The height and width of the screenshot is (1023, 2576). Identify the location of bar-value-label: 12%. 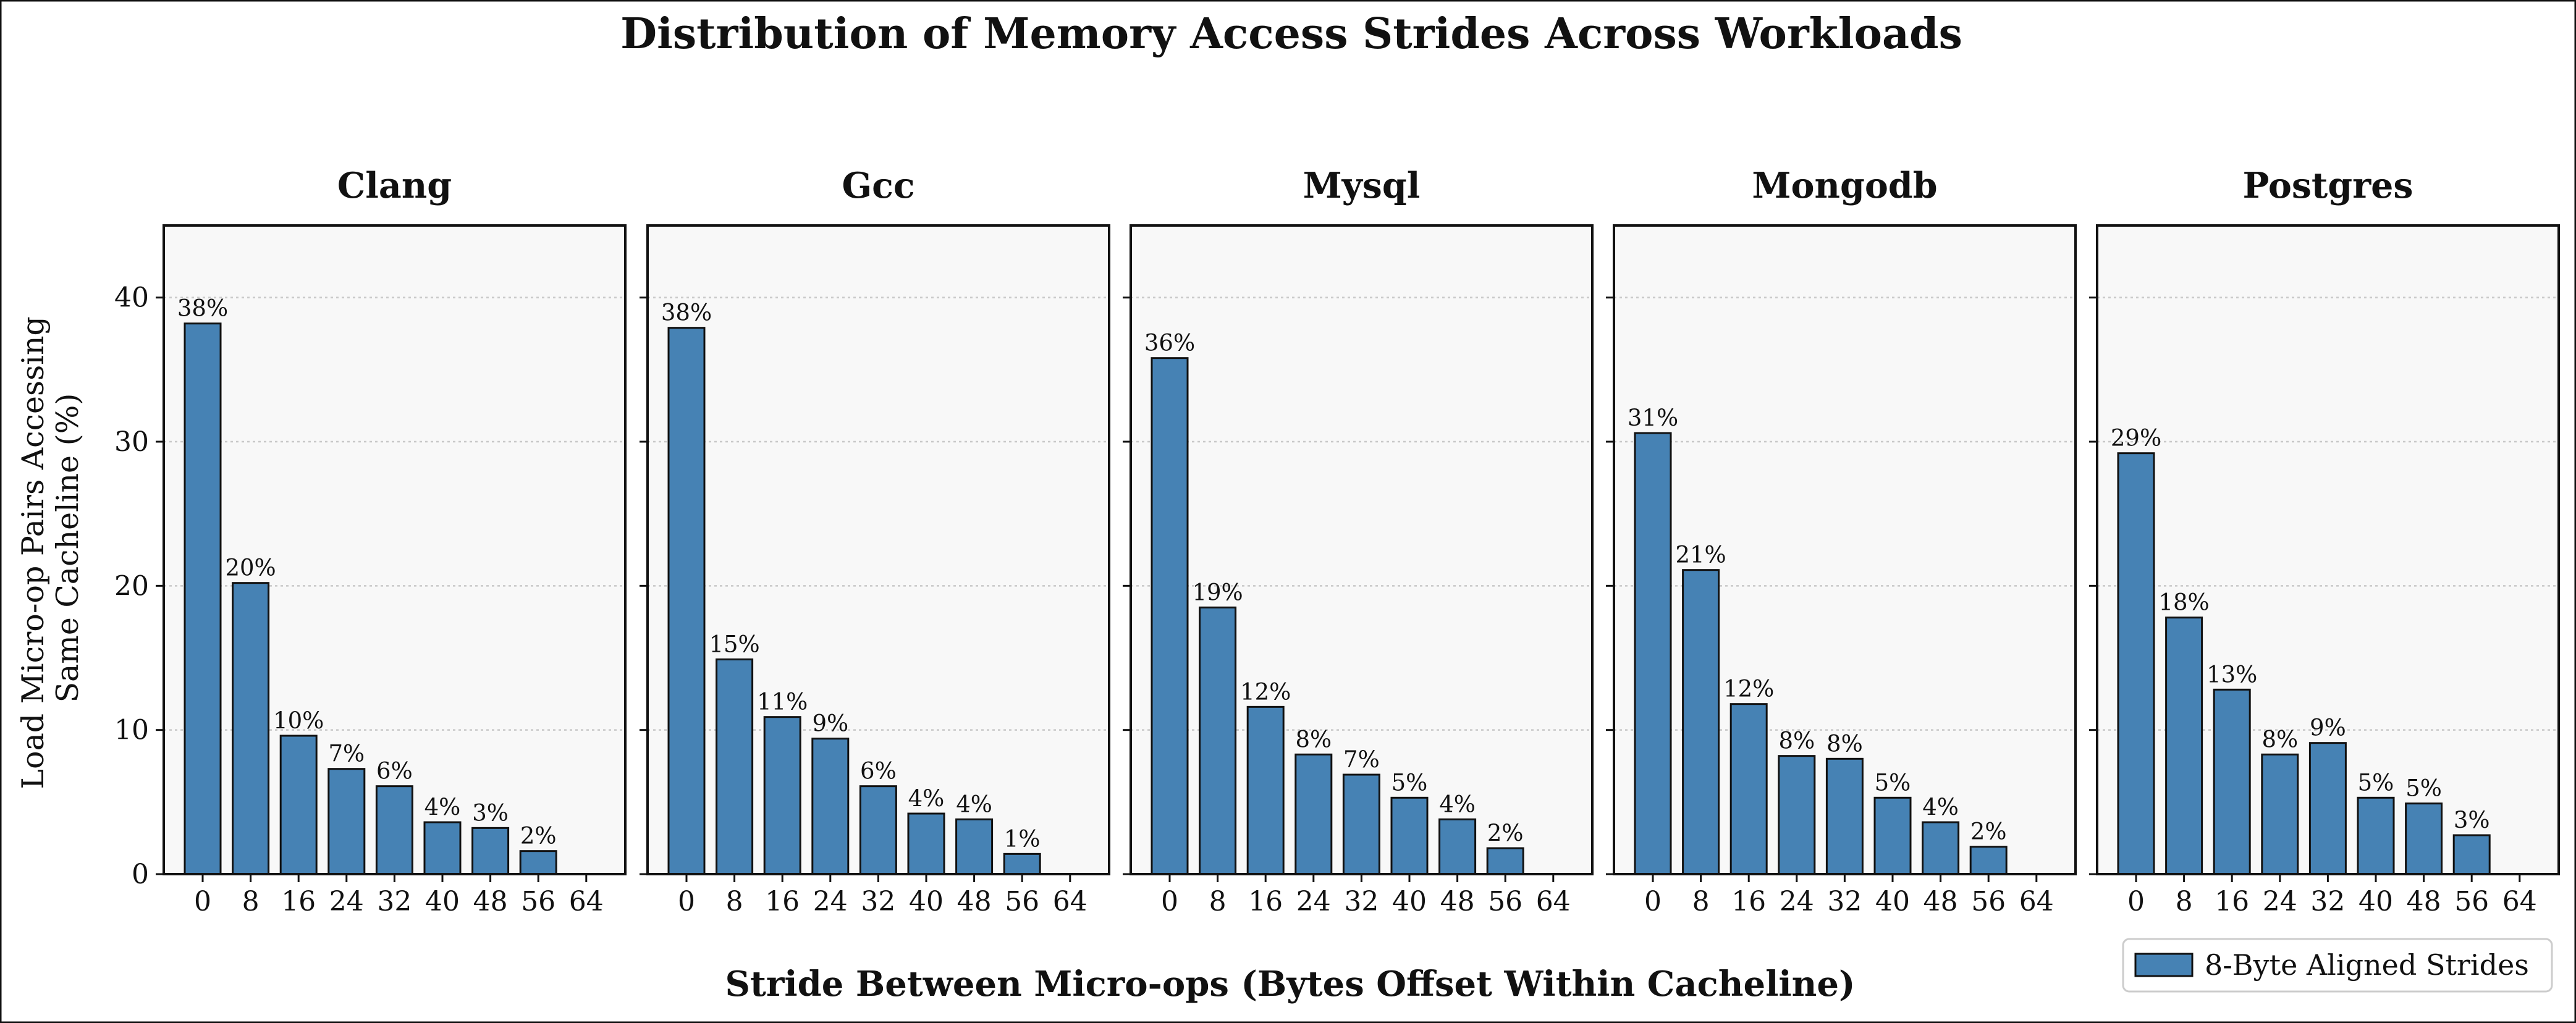
(1265, 691).